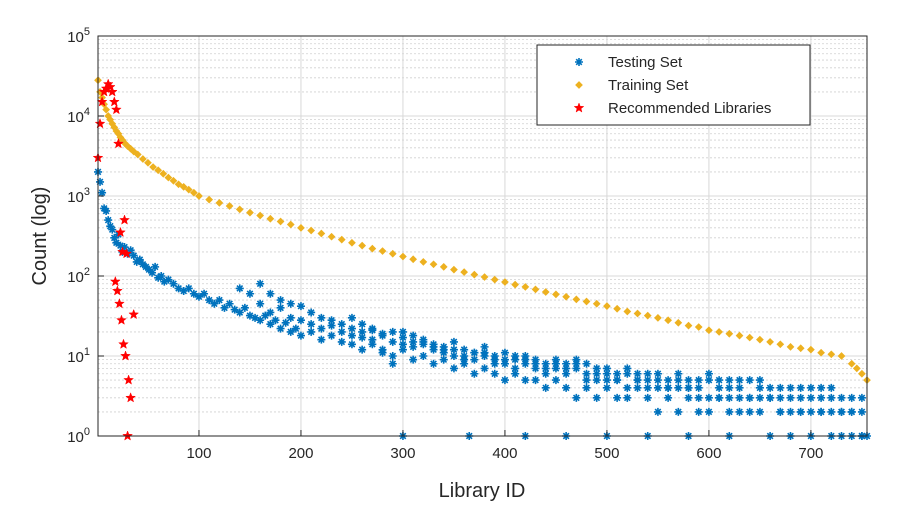  Describe the element at coordinates (78, 116) in the screenshot. I see `y-tick-label: 10⁴` at that location.